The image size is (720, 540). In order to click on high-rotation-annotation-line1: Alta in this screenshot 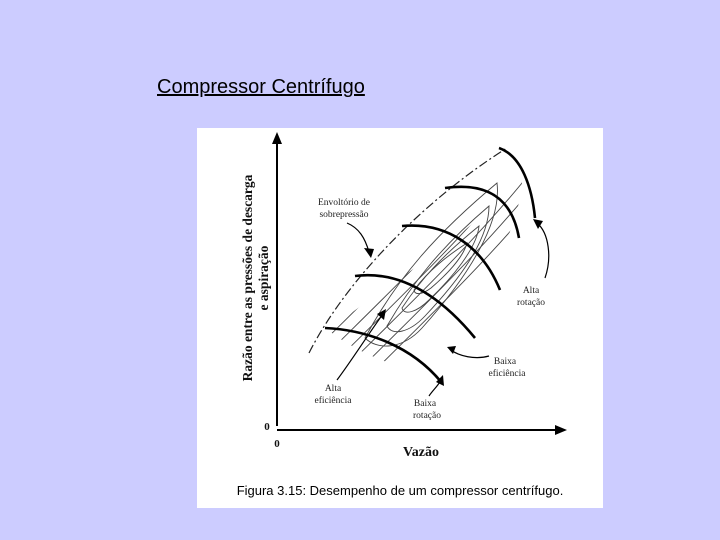, I will do `click(531, 291)`.